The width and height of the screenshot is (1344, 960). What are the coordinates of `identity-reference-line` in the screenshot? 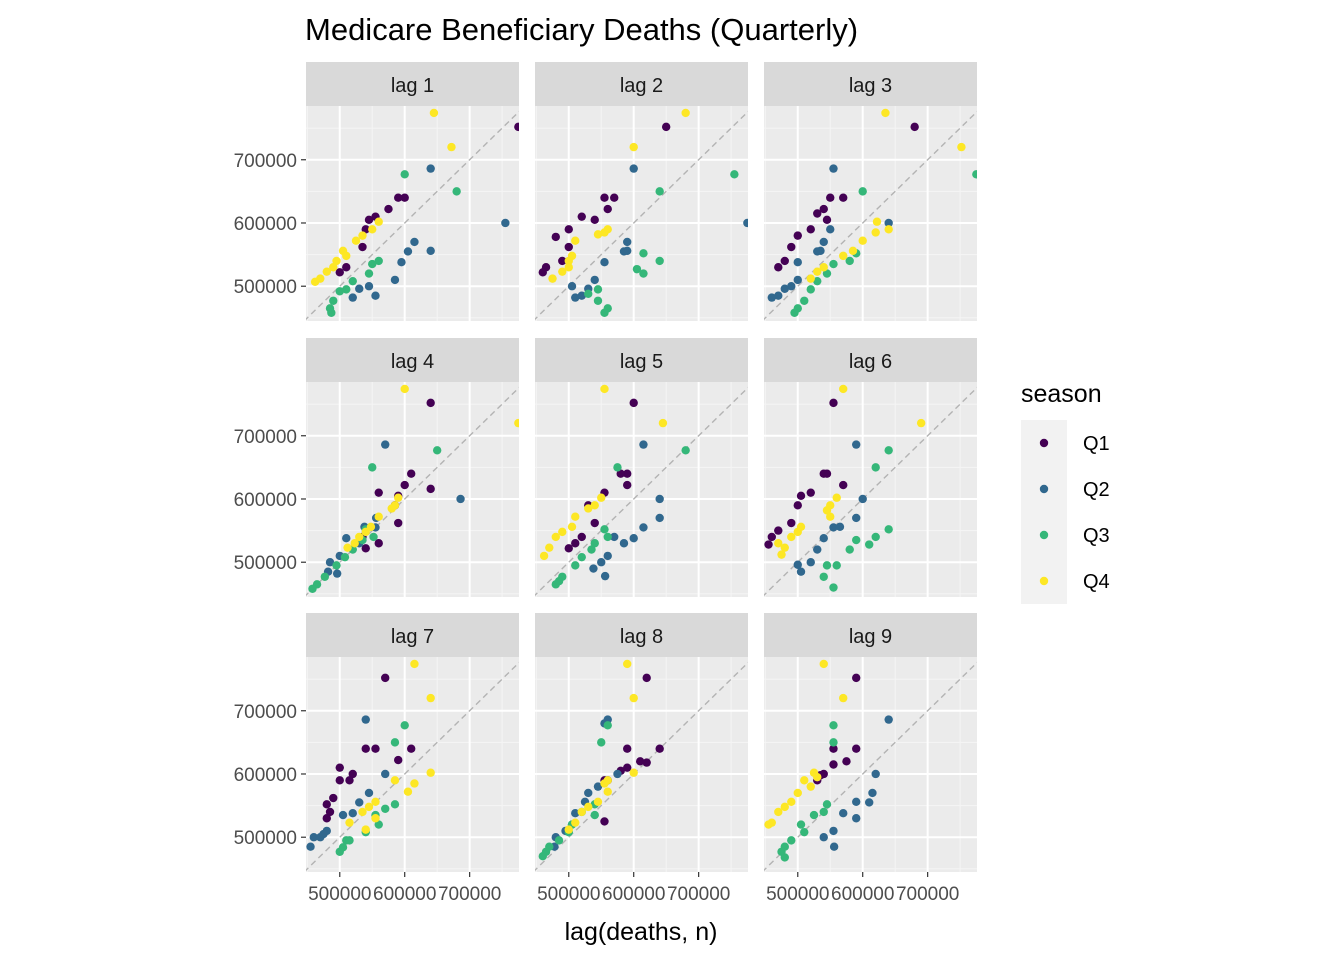 It's located at (870, 215).